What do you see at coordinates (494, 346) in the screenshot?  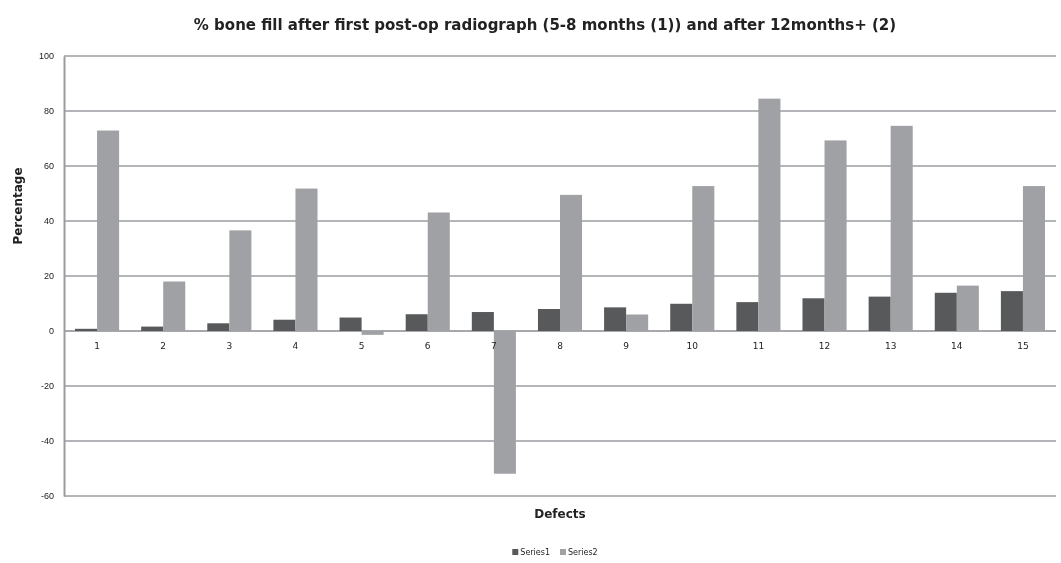 I see `x-tick-label: 7` at bounding box center [494, 346].